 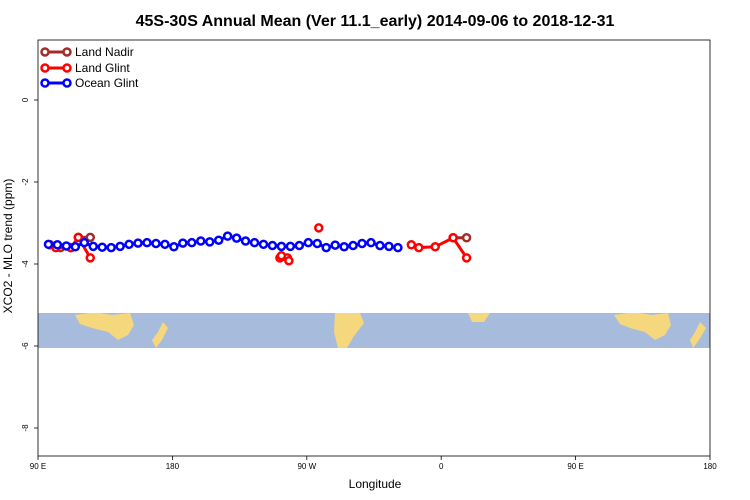 What do you see at coordinates (45, 68) in the screenshot?
I see `legend-marker-land-glint-left` at bounding box center [45, 68].